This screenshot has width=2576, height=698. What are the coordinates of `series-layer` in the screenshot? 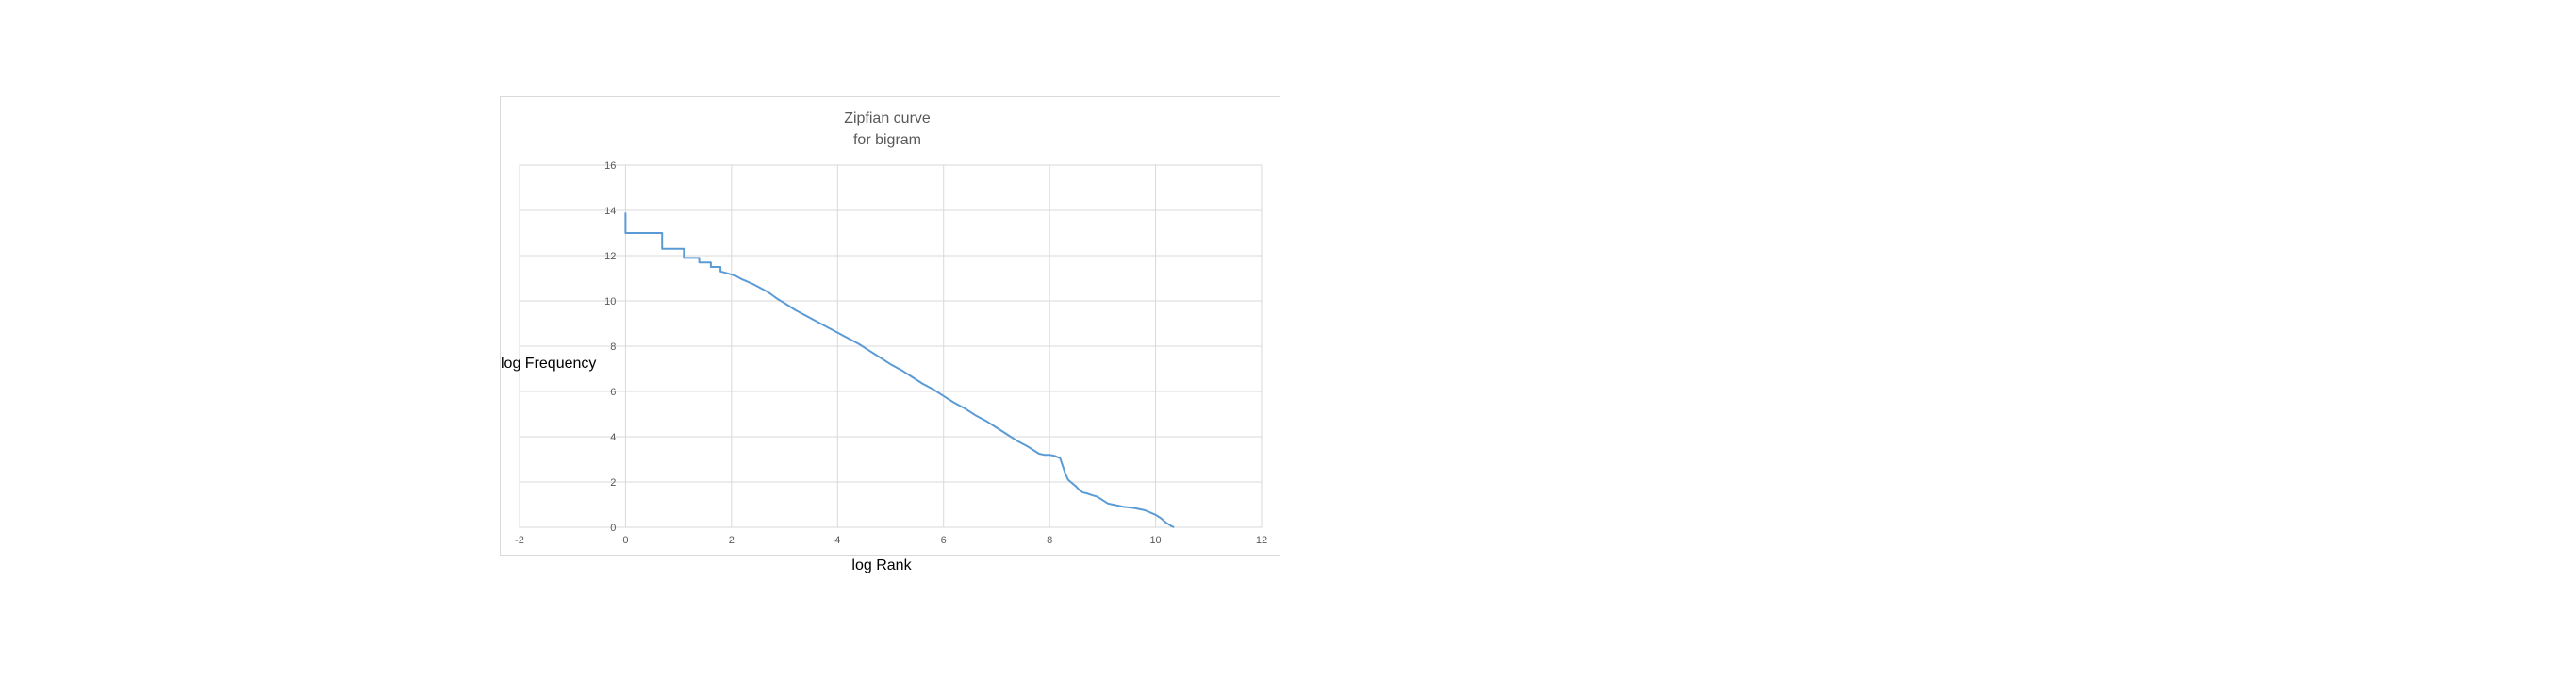 It's located at (899, 370).